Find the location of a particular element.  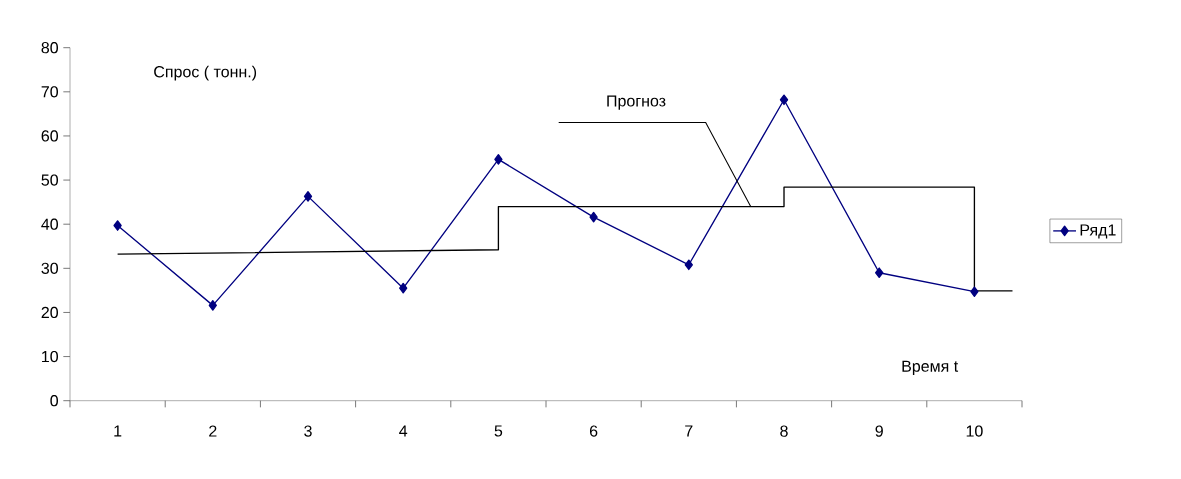

x-tick-label: 6 is located at coordinates (593, 431).